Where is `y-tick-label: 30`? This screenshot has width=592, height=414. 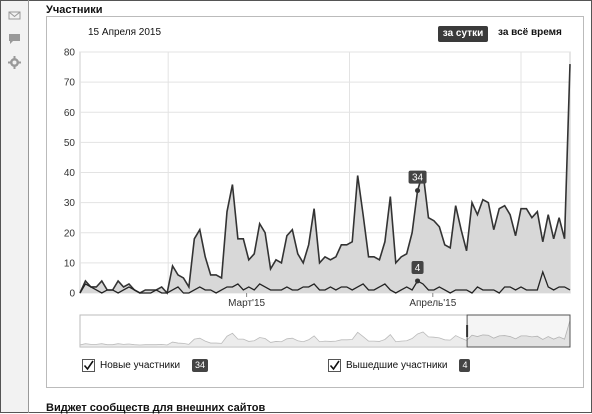
y-tick-label: 30 is located at coordinates (70, 203).